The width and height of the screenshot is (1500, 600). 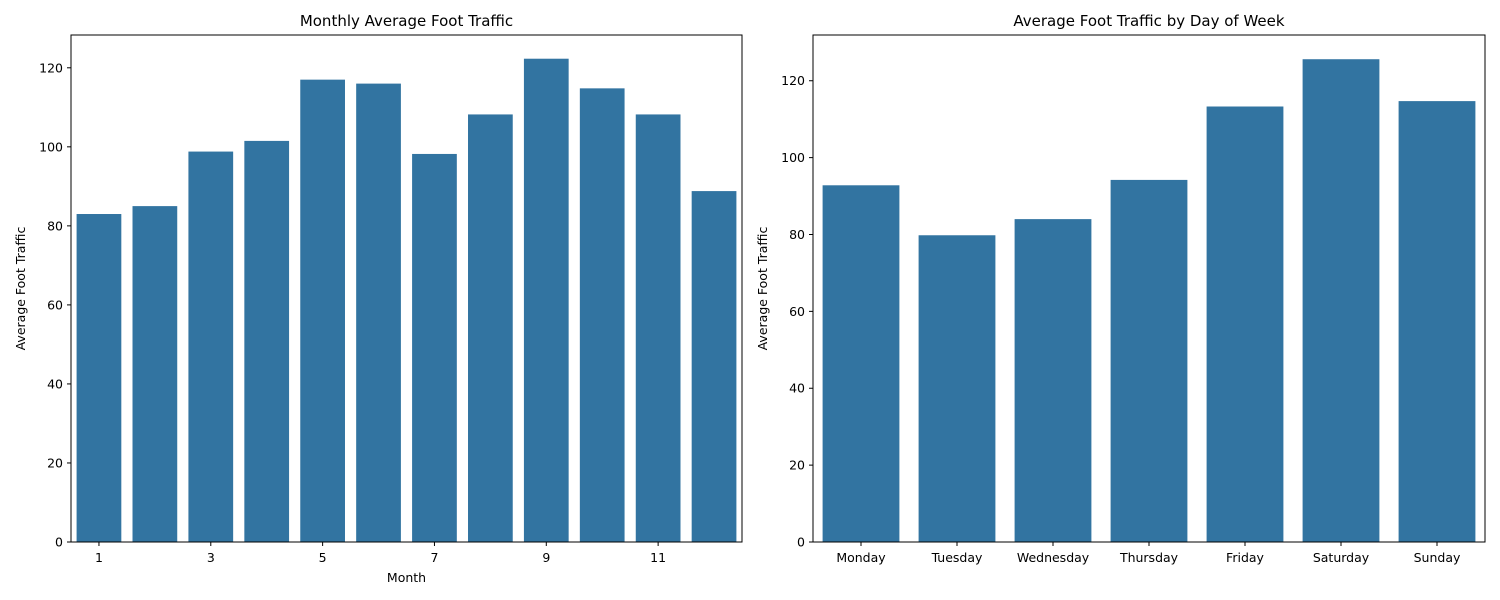 I want to click on bar-saturday, so click(x=1341, y=300).